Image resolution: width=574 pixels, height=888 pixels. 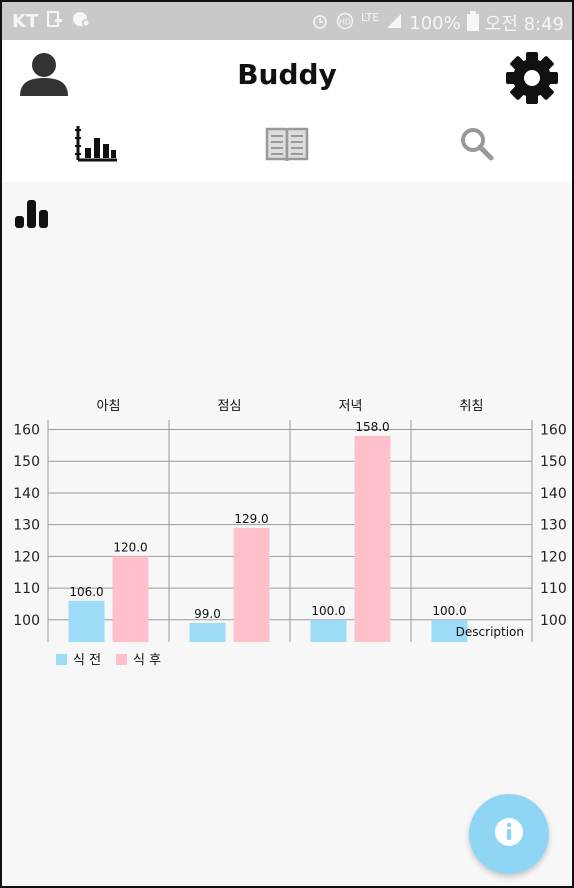 I want to click on battery-icon, so click(x=472, y=23).